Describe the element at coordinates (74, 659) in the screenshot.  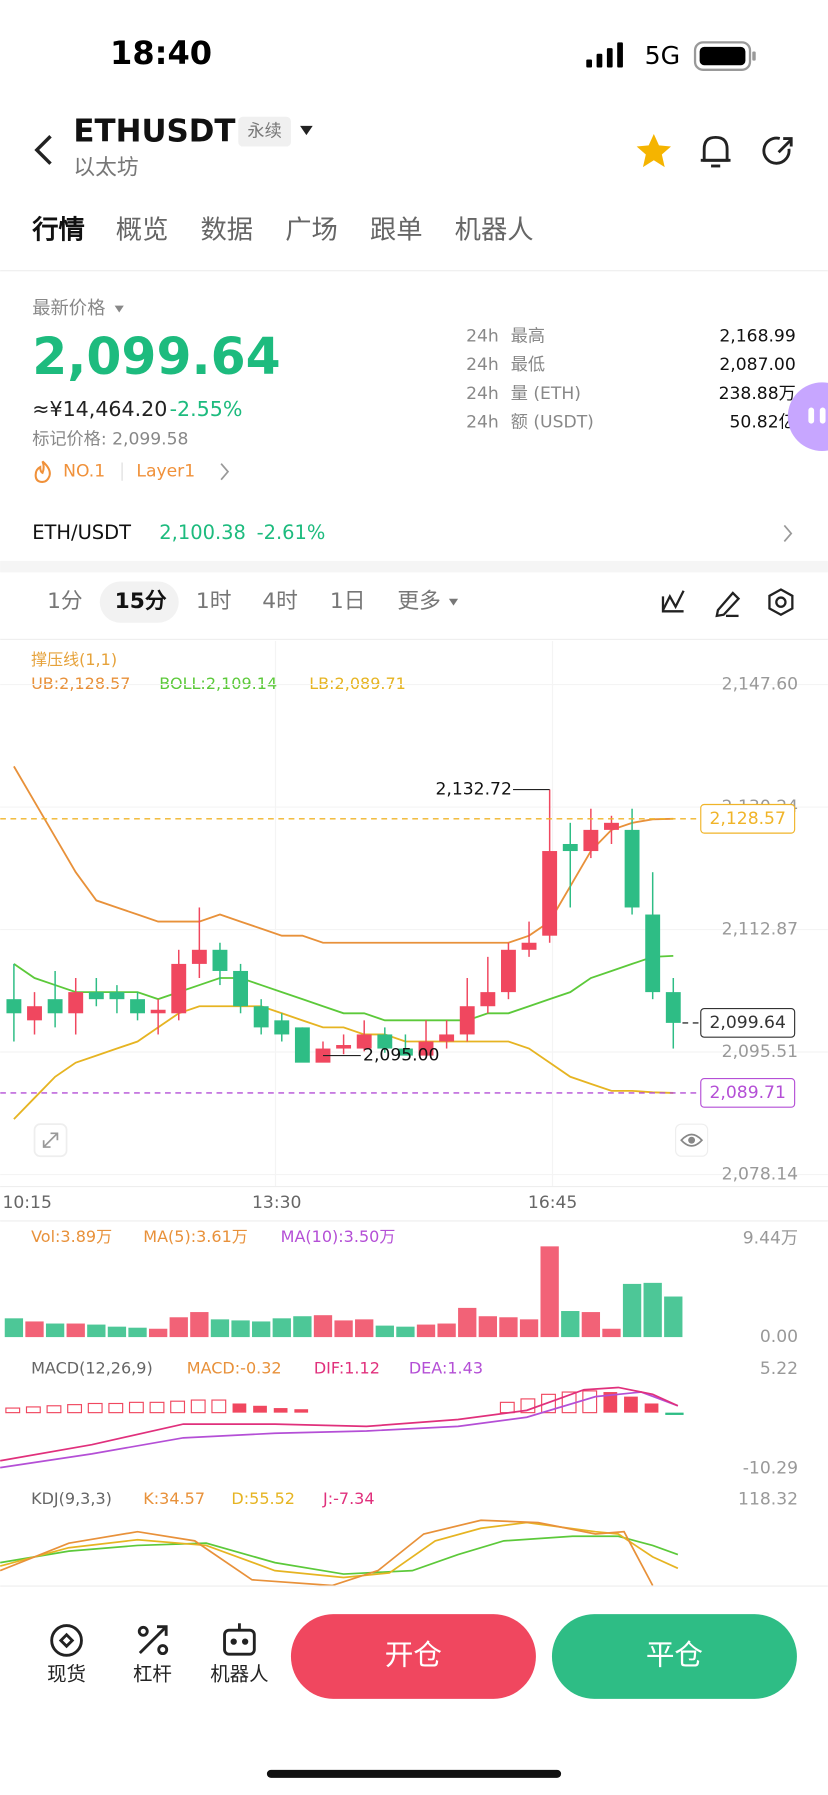
I see `indicator-title: 撑压线(1,1)` at that location.